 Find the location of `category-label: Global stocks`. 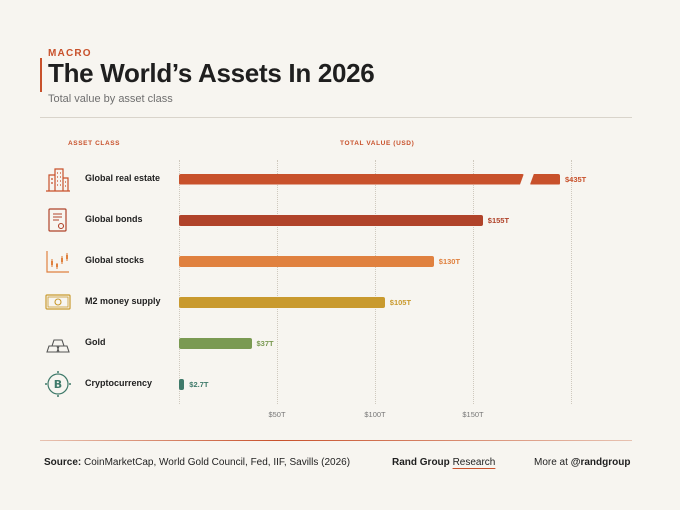

category-label: Global stocks is located at coordinates (115, 260).